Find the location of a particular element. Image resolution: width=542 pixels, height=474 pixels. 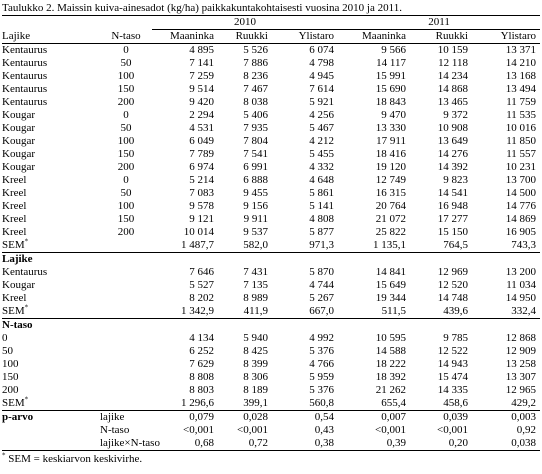

lajike-cell: Kentaurus is located at coordinates (25, 102).